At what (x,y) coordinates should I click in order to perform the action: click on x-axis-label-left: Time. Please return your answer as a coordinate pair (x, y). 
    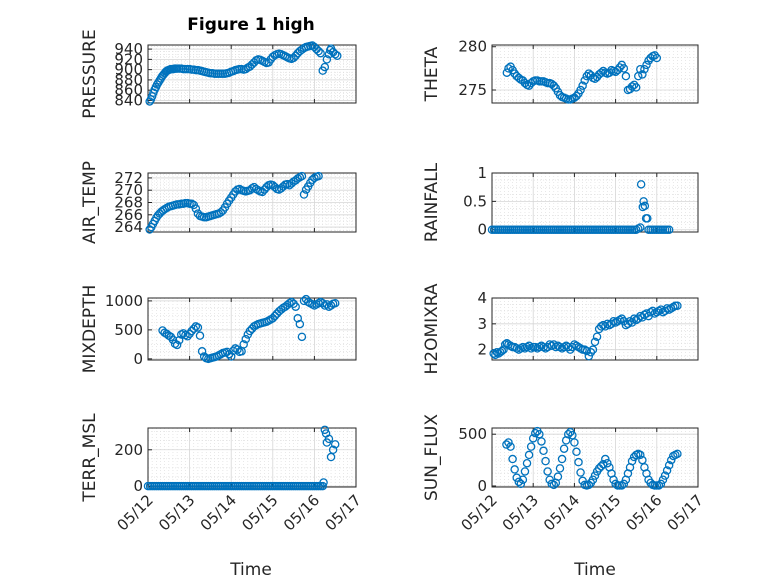
    Looking at the image, I should click on (250, 570).